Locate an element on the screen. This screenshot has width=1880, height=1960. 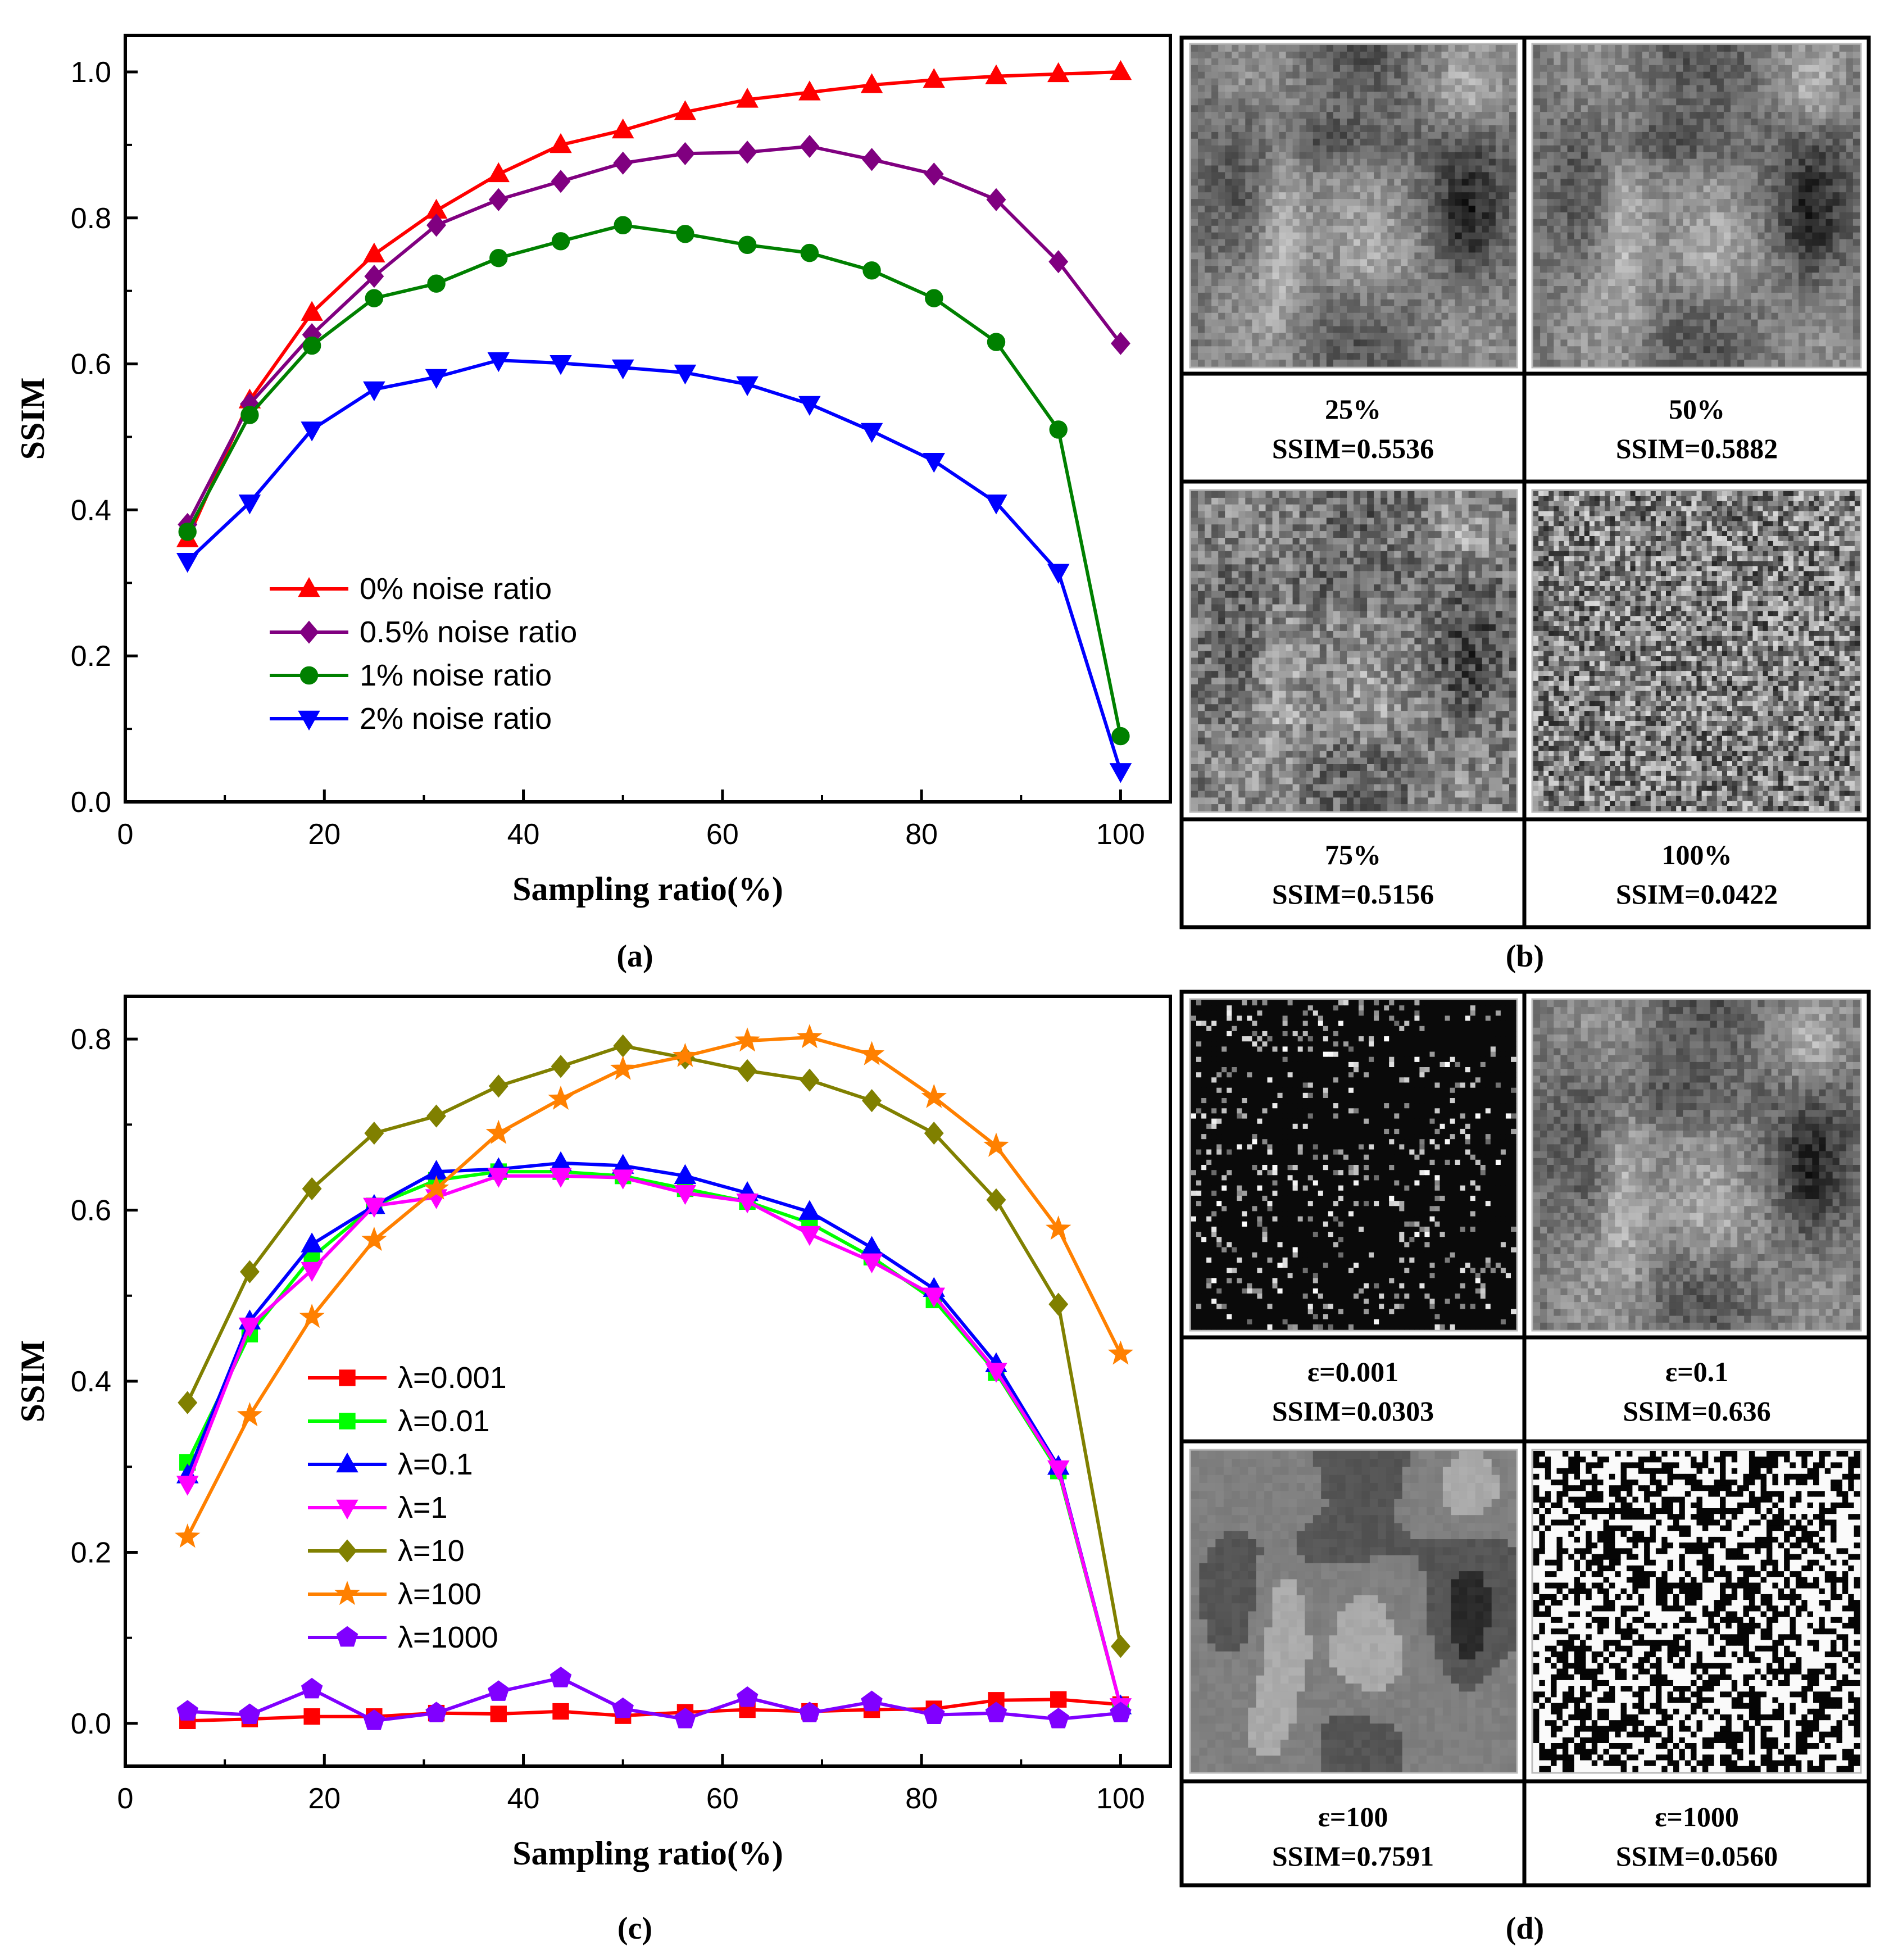
legend-item: 2% noise ratio is located at coordinates (411, 719).